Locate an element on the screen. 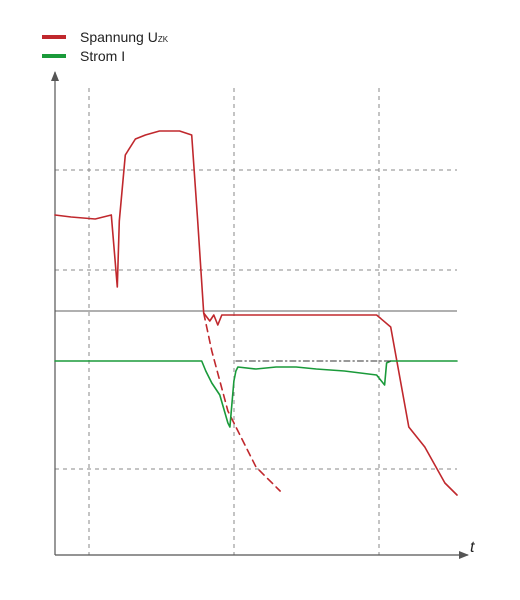 The width and height of the screenshot is (520, 600). legend-label-voltage: Spannung UZK is located at coordinates (124, 37).